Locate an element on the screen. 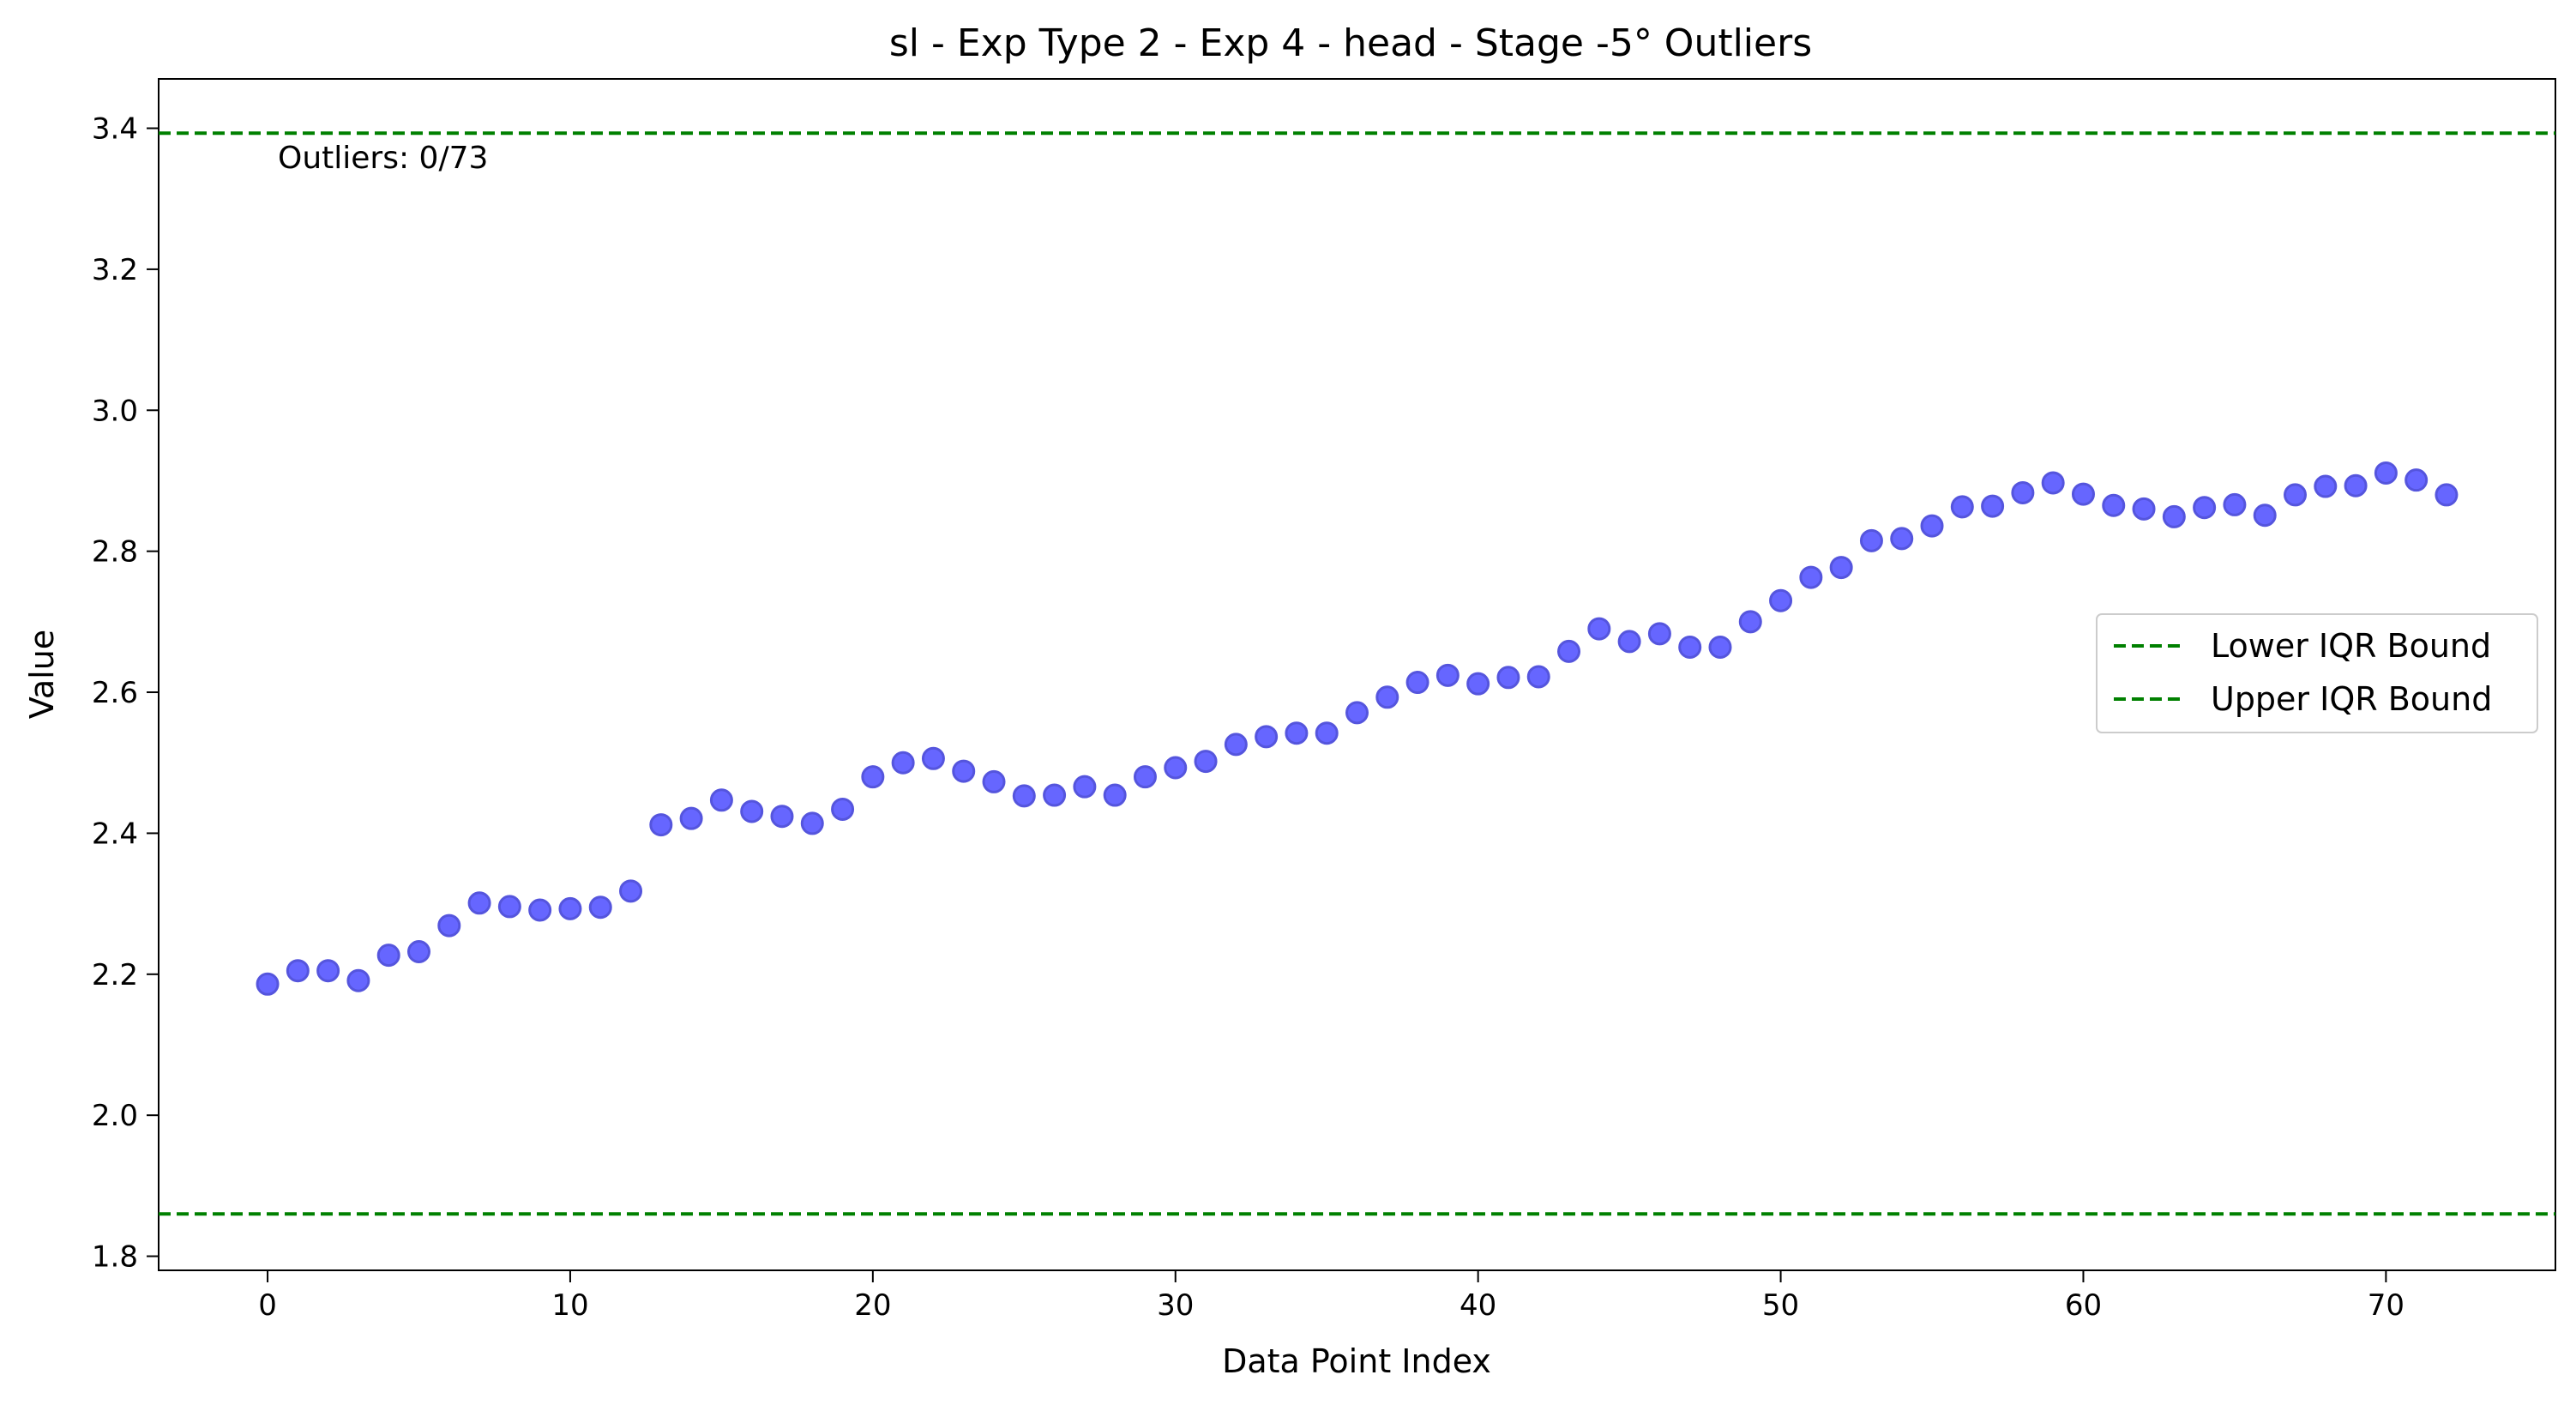 The image size is (2576, 1405). outlier-count-annotation: Outliers: 0/73 is located at coordinates (383, 158).